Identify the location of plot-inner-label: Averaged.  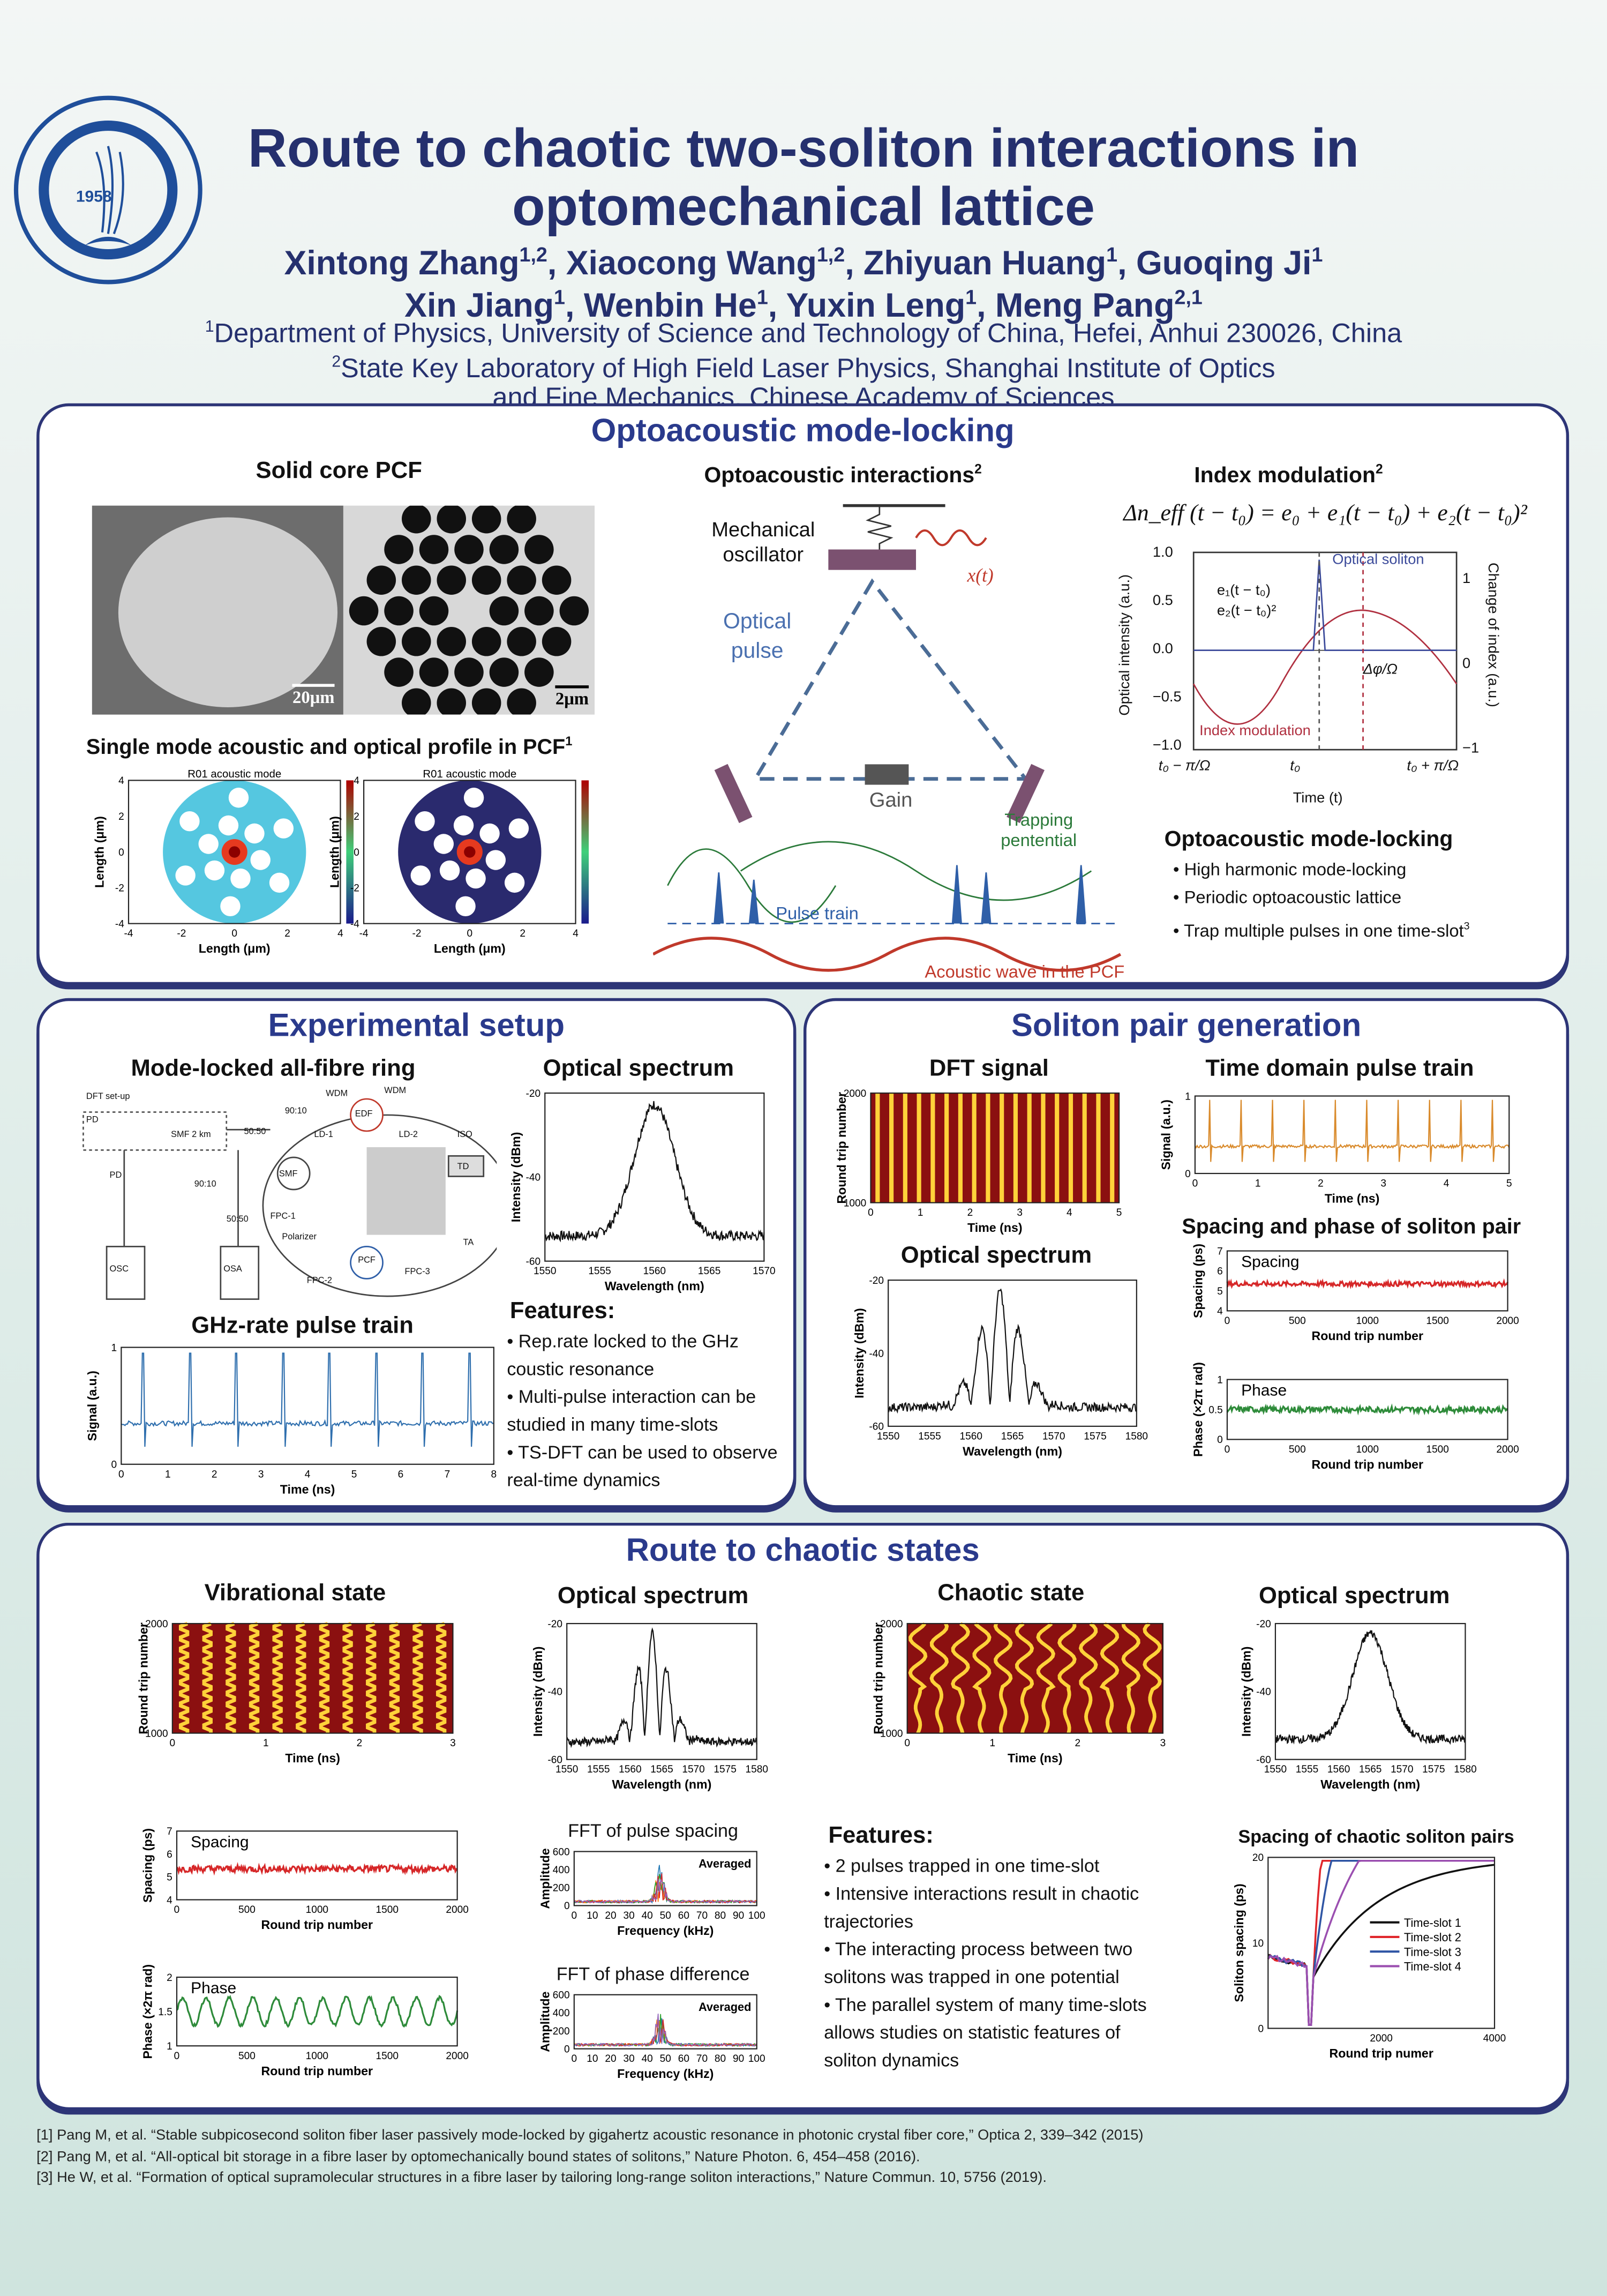
(725, 2007).